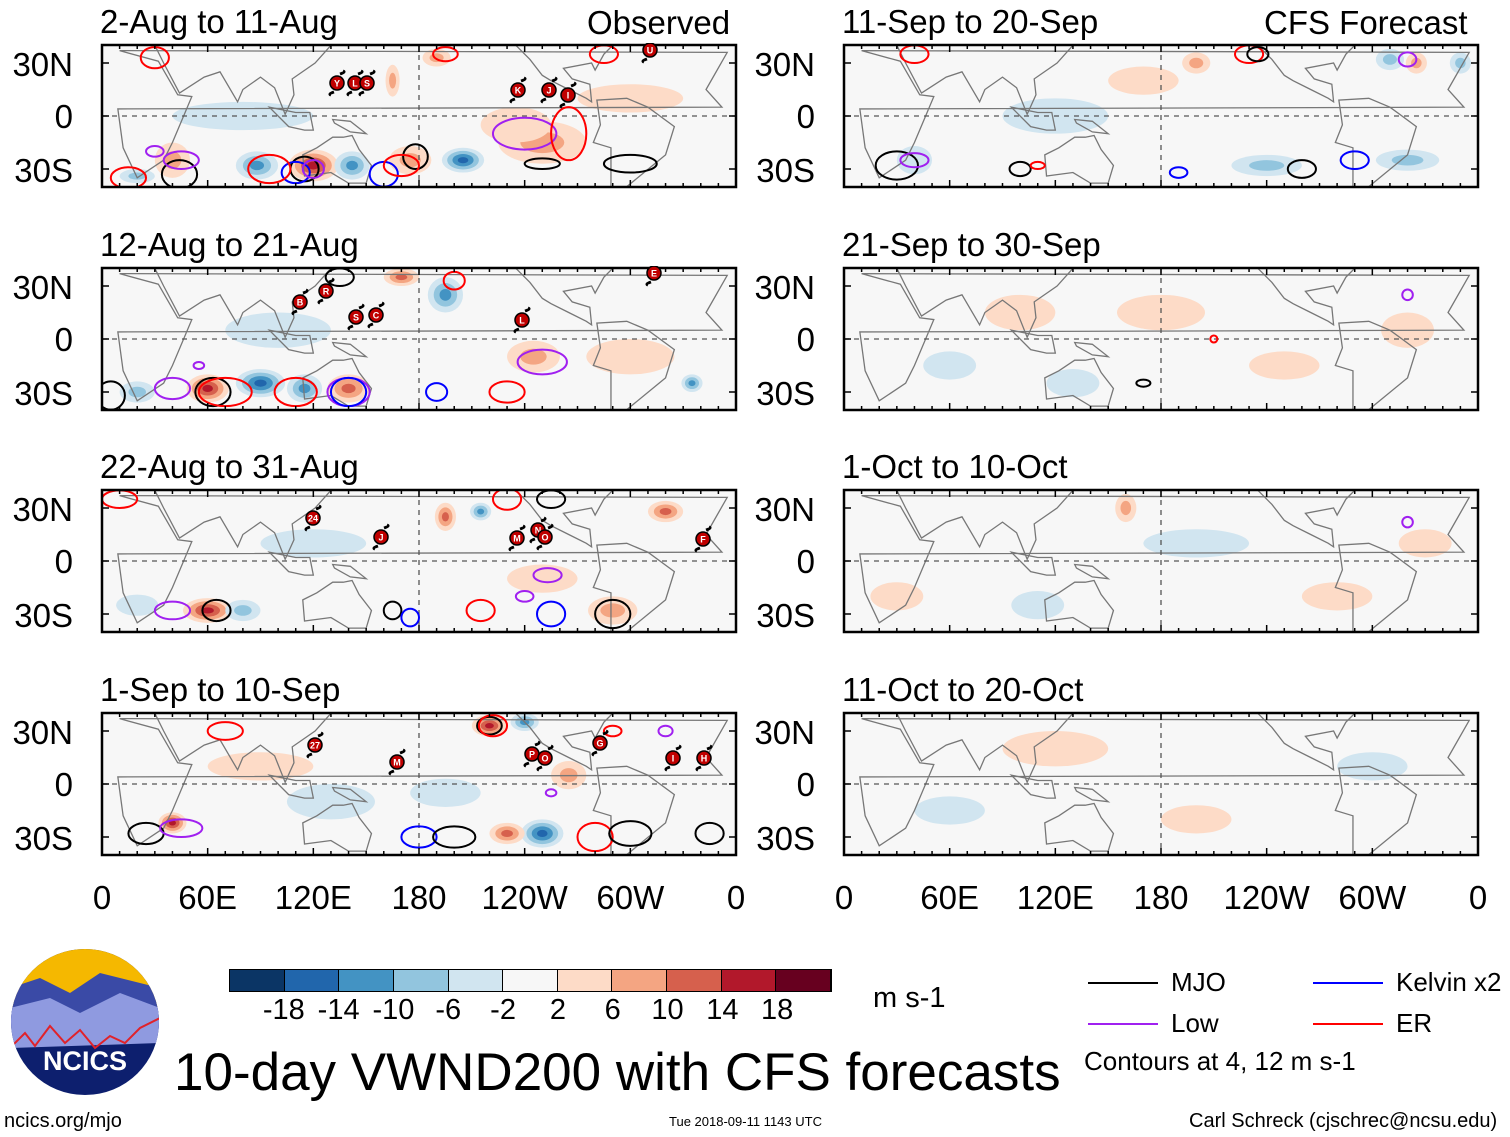 The width and height of the screenshot is (1510, 1137). I want to click on colorbar-tick-label: 14, so click(722, 1010).